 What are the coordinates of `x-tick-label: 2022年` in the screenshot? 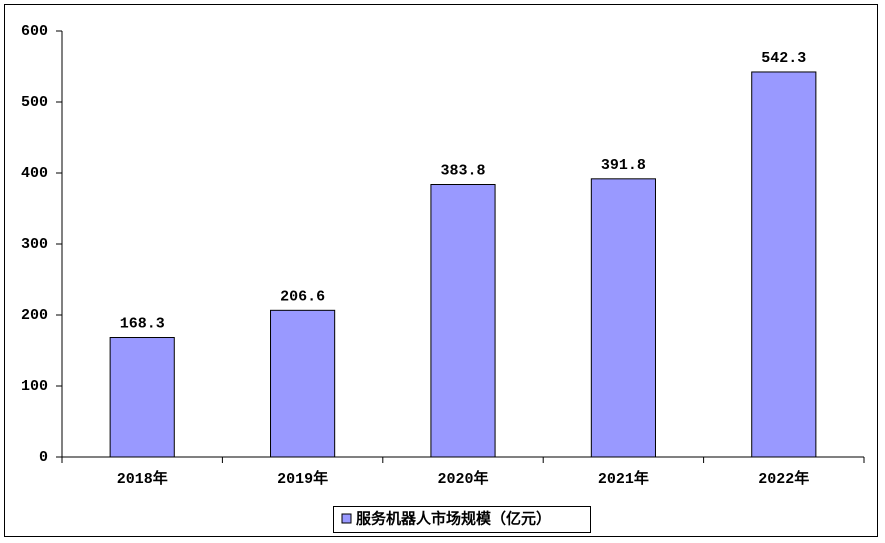 It's located at (783, 478).